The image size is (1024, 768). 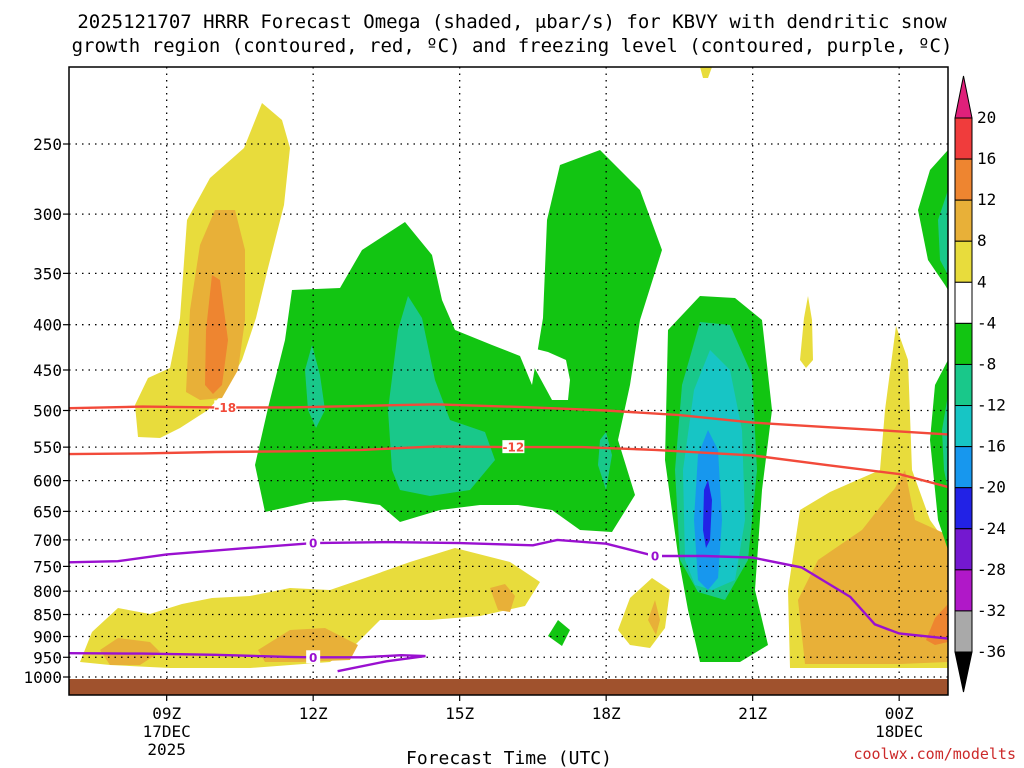 I want to click on omega-goldenrod-region-19z, so click(x=654, y=617).